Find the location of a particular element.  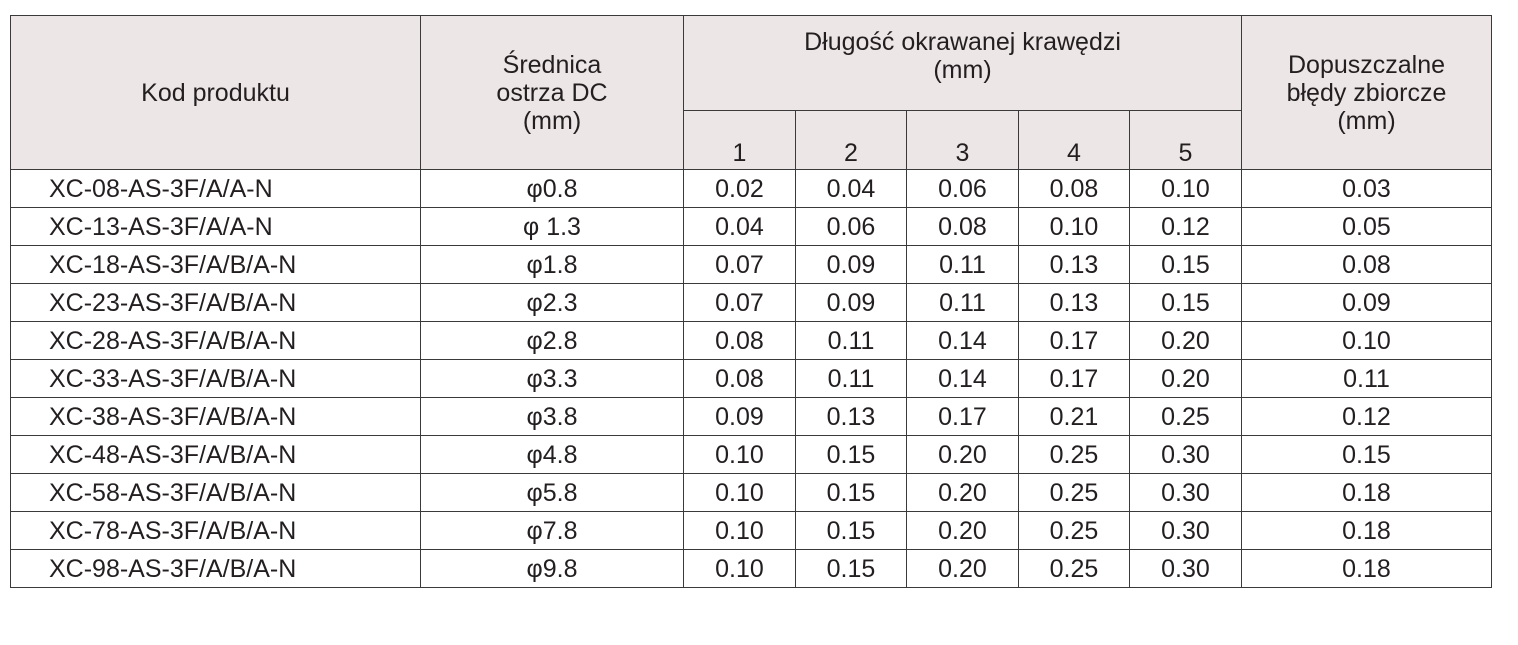

product-code-cell: XC-78-AS-3F/A/B/A-N is located at coordinates (215, 530).